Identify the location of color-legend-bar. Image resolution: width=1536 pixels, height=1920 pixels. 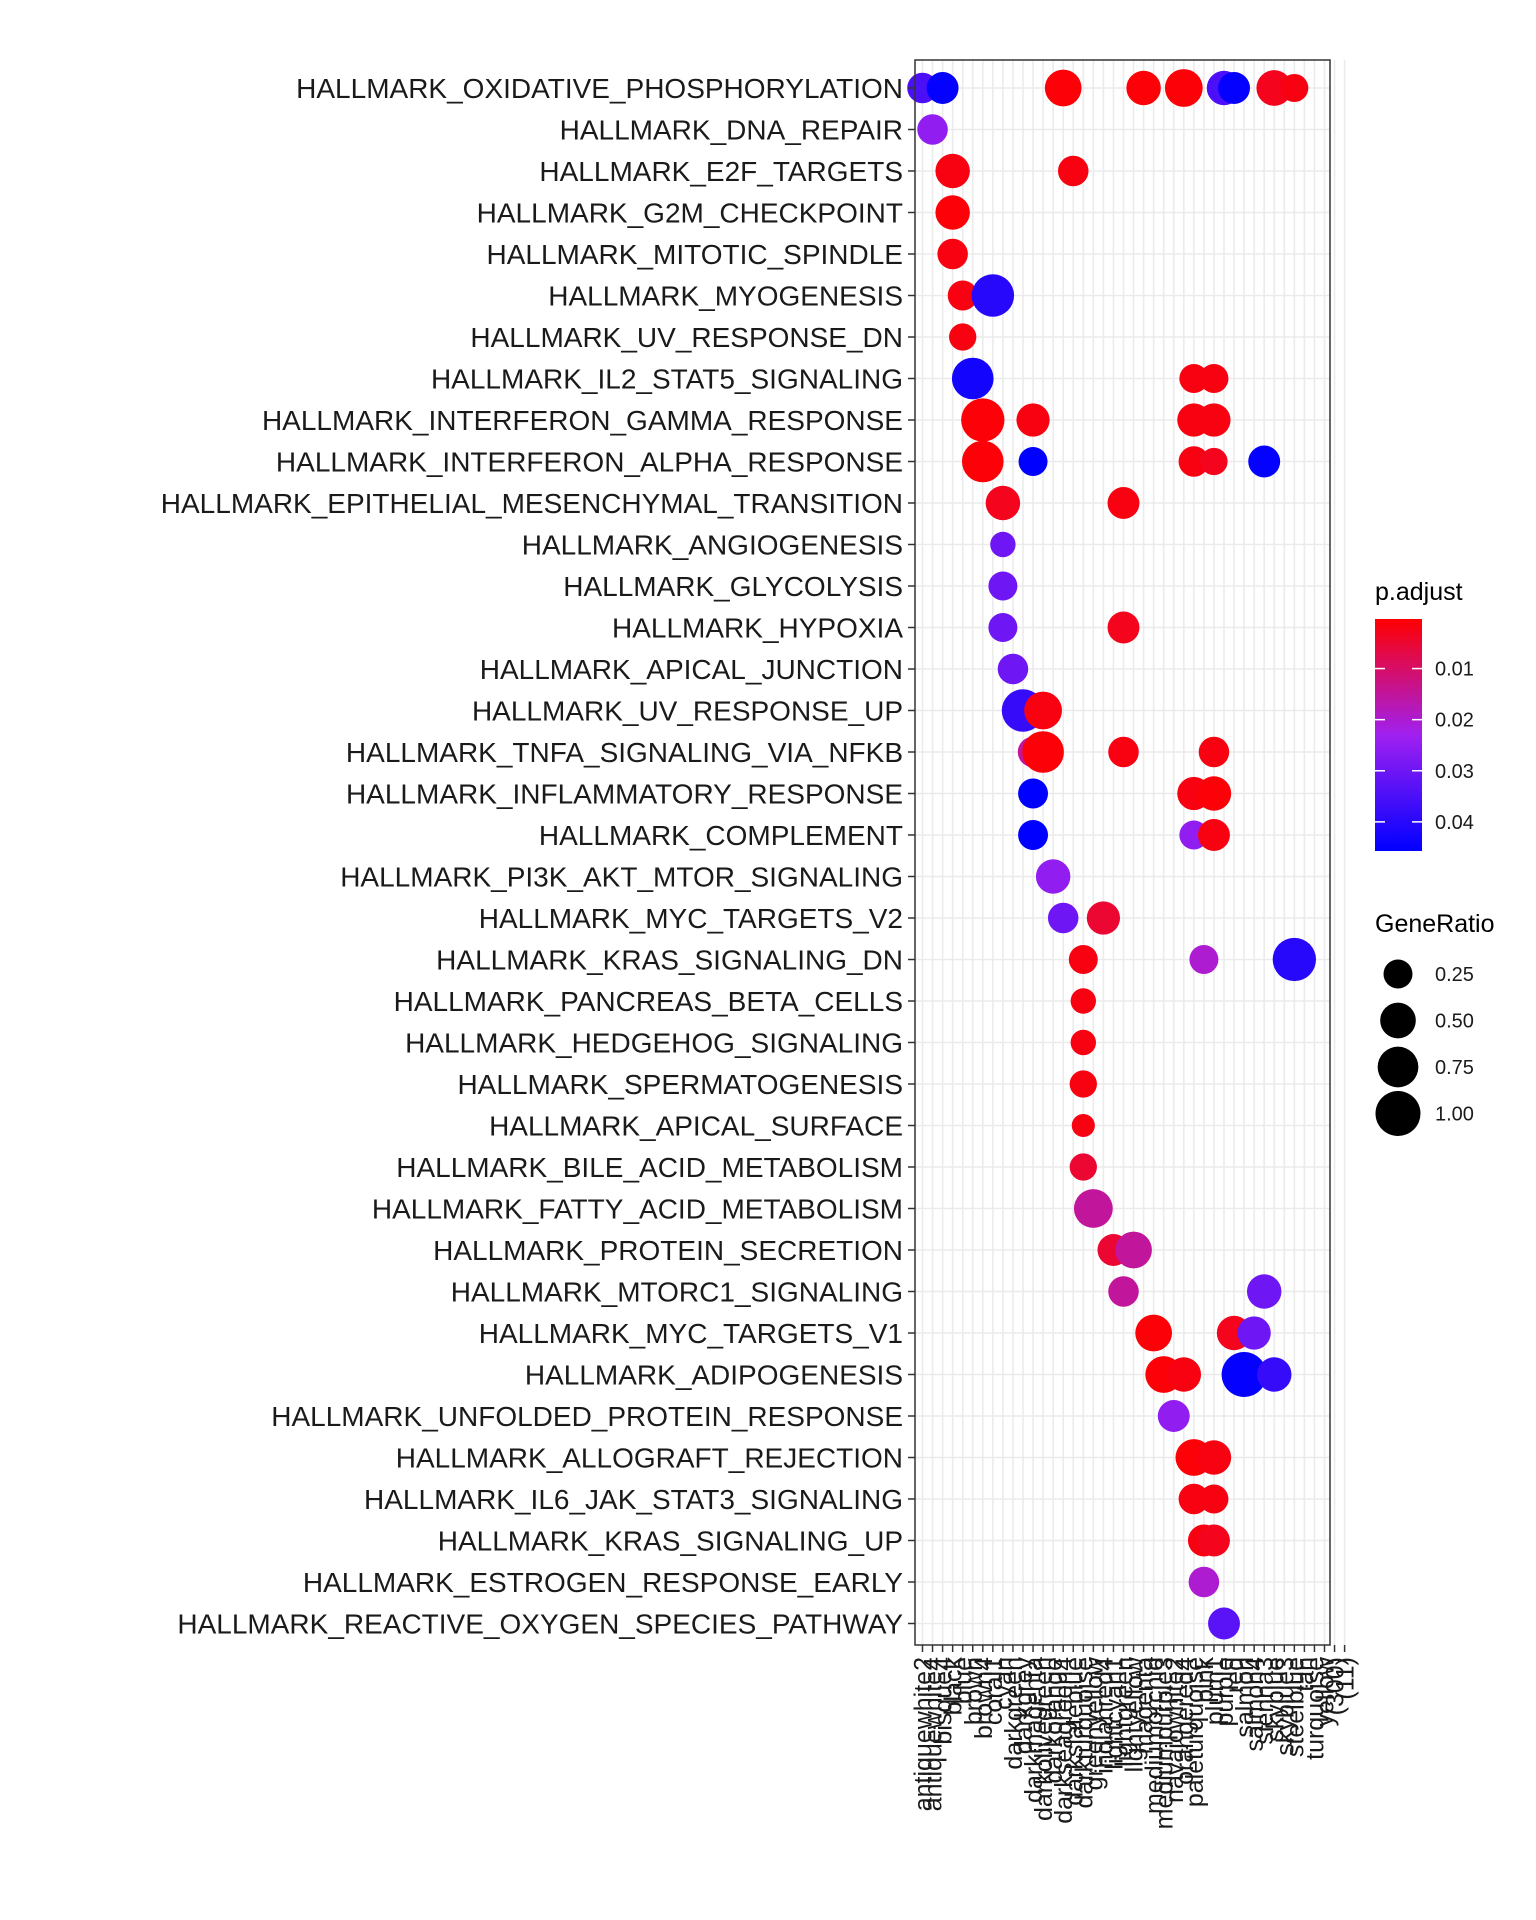
(1398, 735).